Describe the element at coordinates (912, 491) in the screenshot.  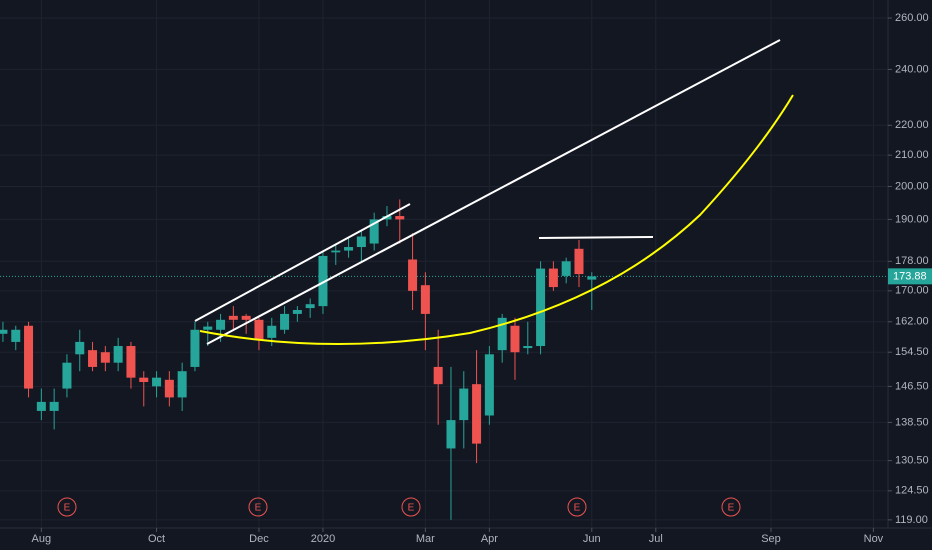
I see `y-tick-label: 124.50` at that location.